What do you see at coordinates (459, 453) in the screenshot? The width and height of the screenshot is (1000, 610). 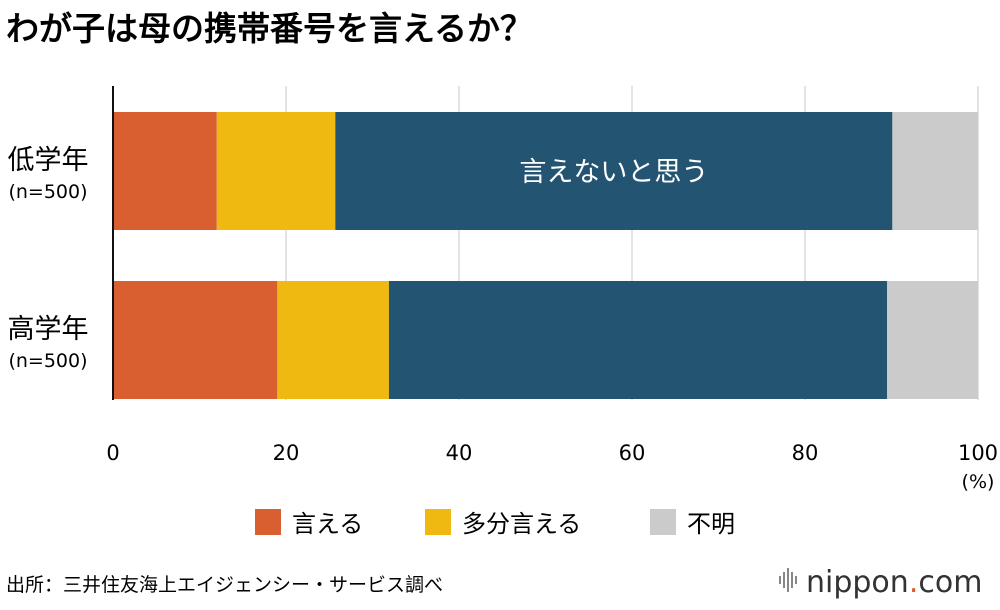 I see `x-tick-label: 40` at bounding box center [459, 453].